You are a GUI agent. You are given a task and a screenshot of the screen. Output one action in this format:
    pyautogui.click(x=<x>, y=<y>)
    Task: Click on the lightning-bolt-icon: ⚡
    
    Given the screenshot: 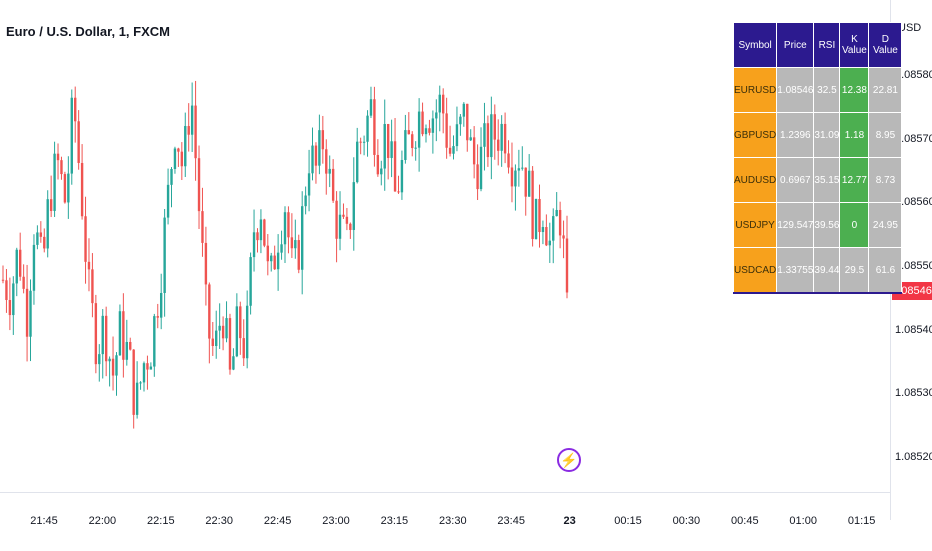 What is the action you would take?
    pyautogui.click(x=569, y=460)
    